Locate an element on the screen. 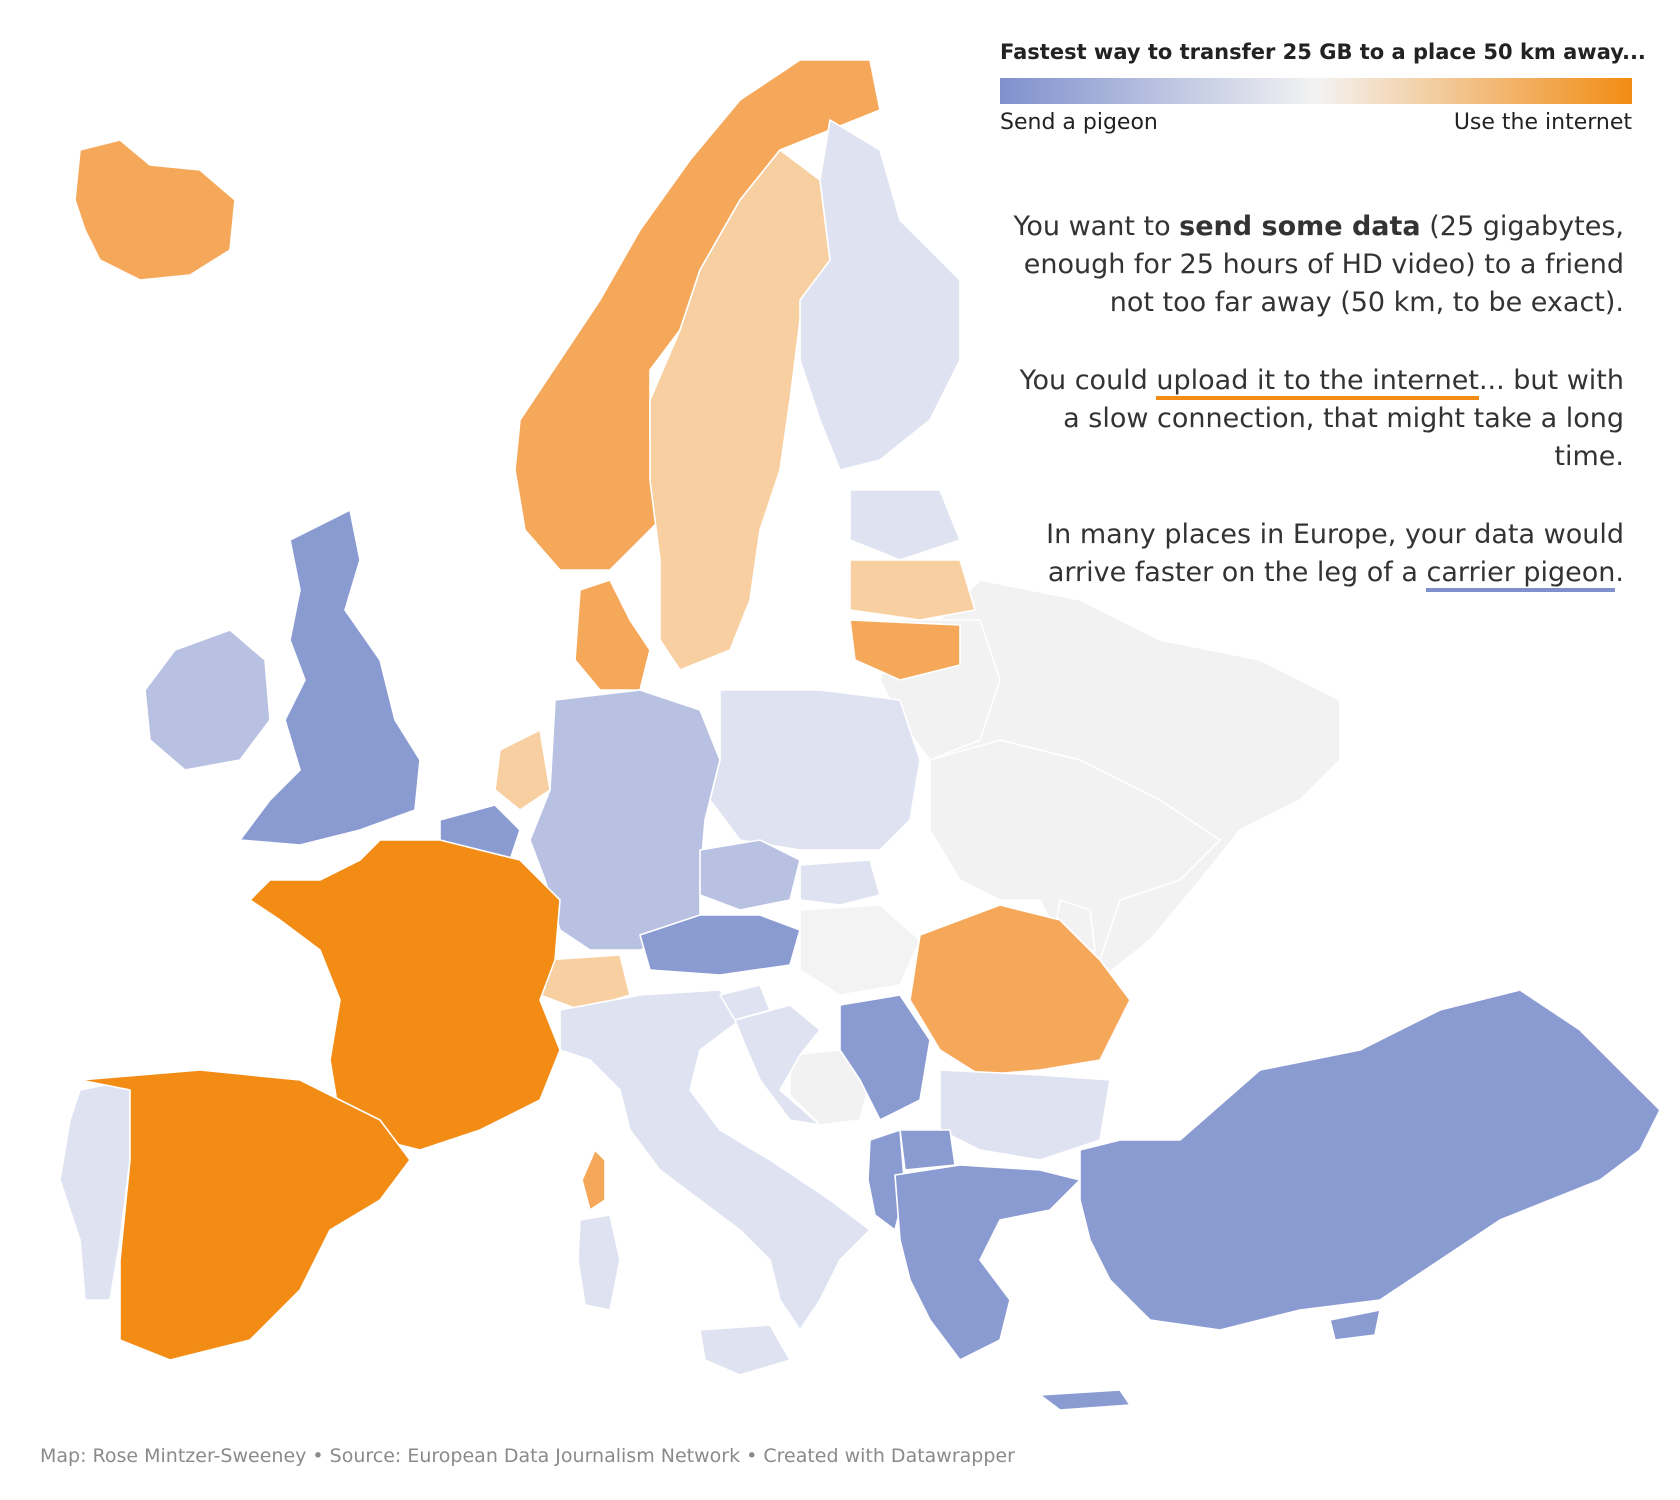 This screenshot has height=1500, width=1680. region-Greece is located at coordinates (987, 1262).